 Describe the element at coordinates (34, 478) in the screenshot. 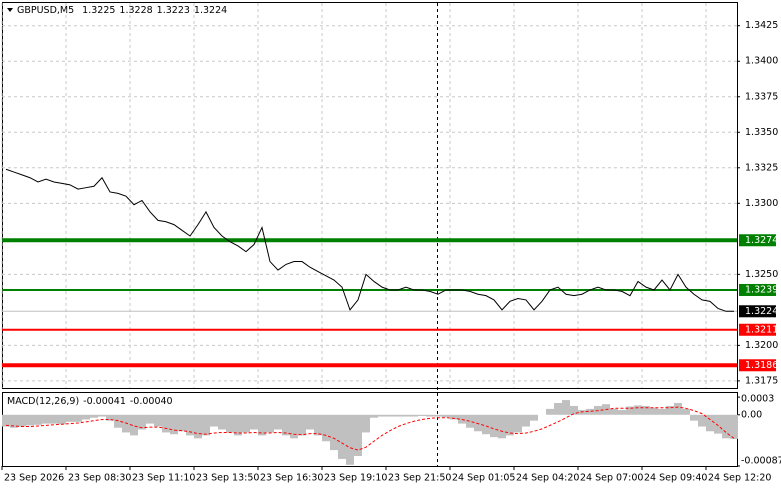

I see `x-tick-label: 23 Sep 2026` at that location.